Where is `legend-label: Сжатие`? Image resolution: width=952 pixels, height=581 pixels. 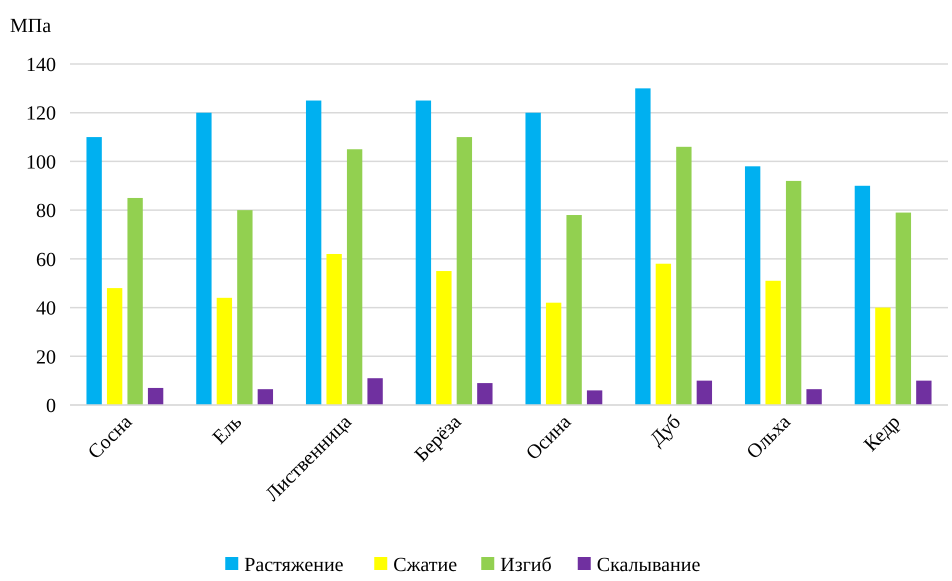 legend-label: Сжатие is located at coordinates (425, 565).